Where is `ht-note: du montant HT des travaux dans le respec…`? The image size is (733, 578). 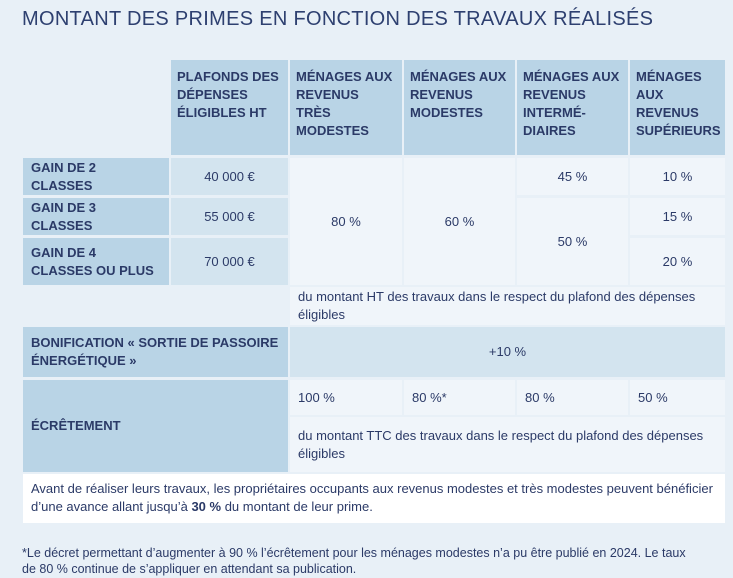
ht-note: du montant HT des travaux dans le respec… is located at coordinates (507, 306).